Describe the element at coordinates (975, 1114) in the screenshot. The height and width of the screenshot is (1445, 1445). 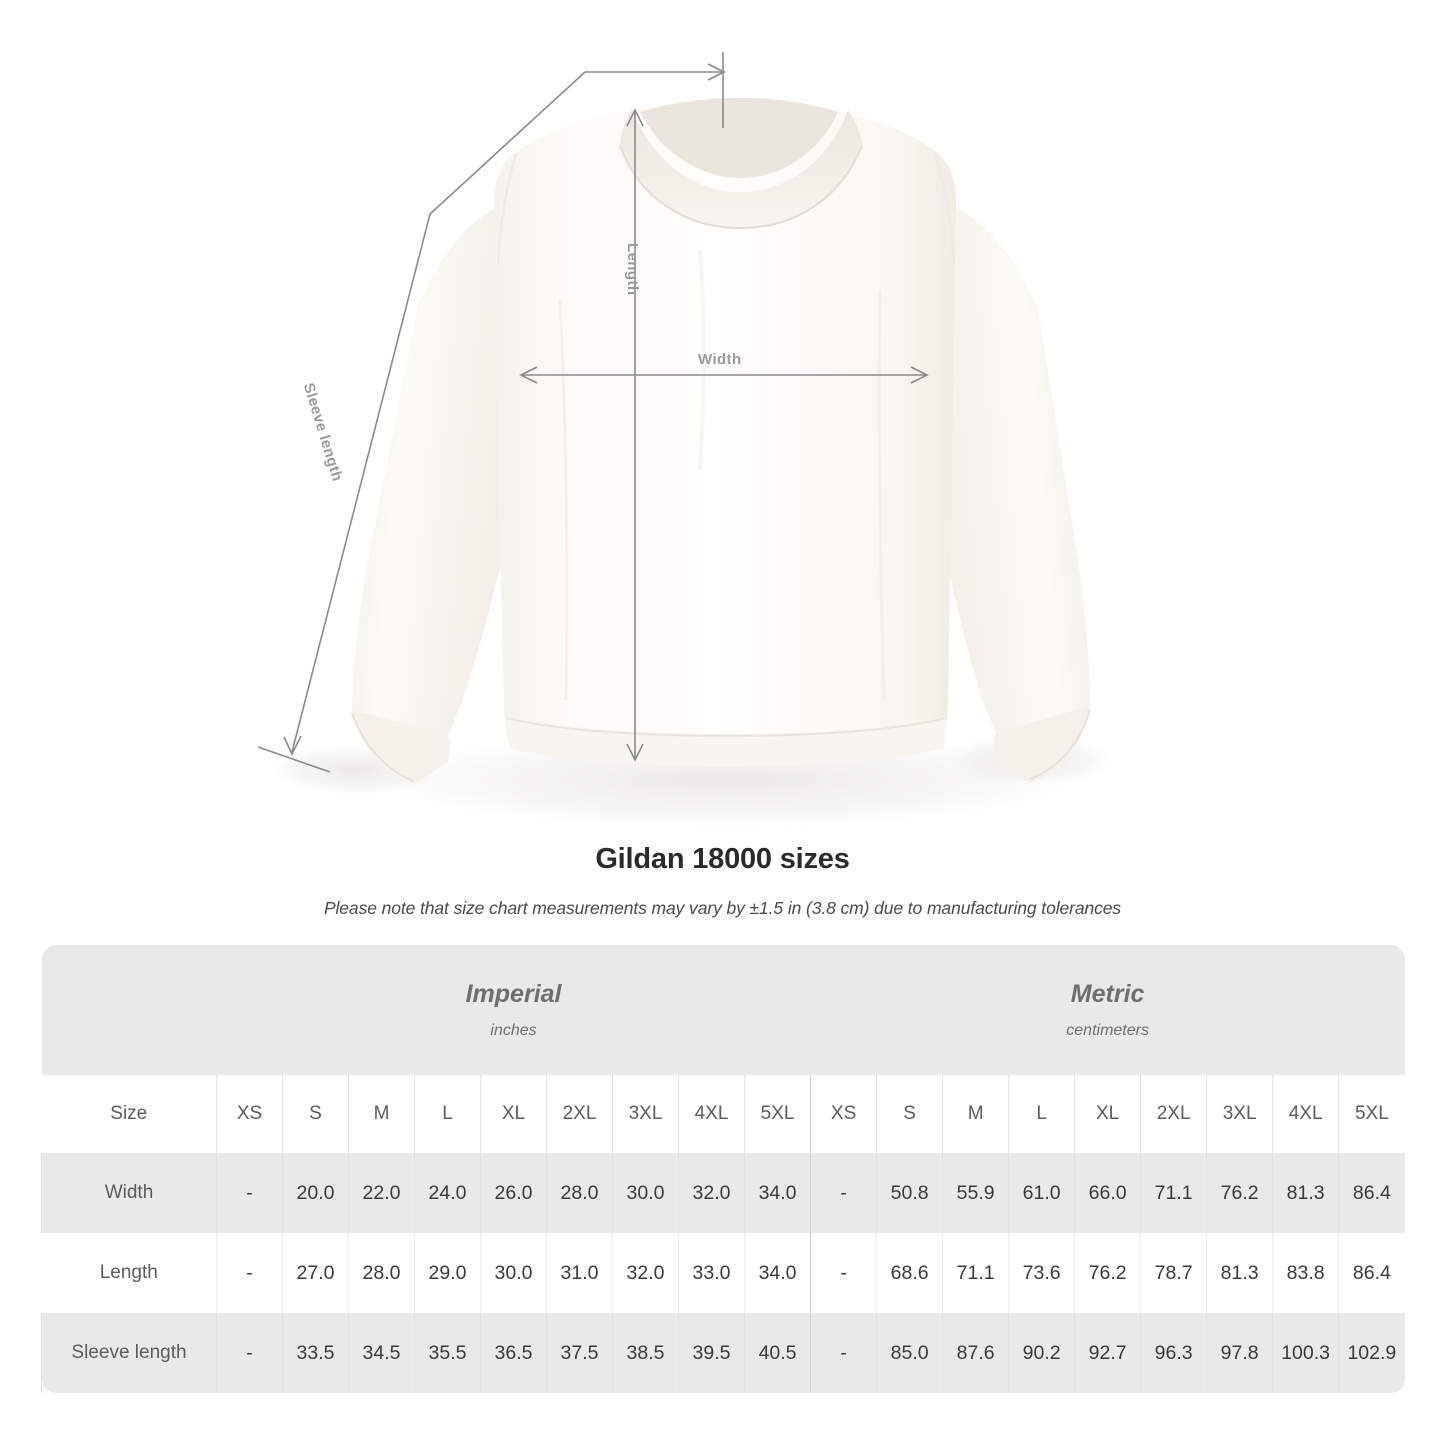
I see `size-header-metric-m: M` at that location.